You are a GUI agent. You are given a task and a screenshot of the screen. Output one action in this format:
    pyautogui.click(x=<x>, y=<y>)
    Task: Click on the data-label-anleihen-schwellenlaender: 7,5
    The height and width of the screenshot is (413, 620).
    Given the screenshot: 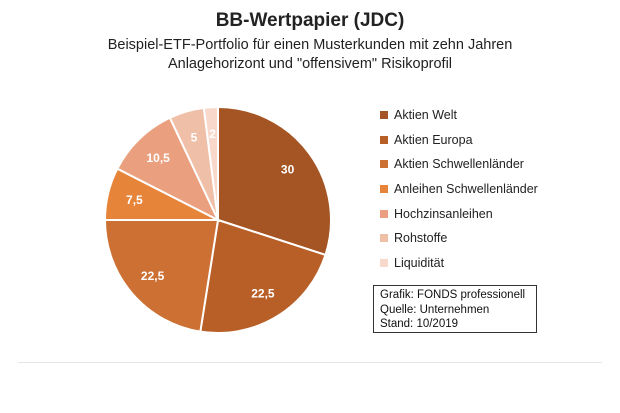 What is the action you would take?
    pyautogui.click(x=134, y=200)
    